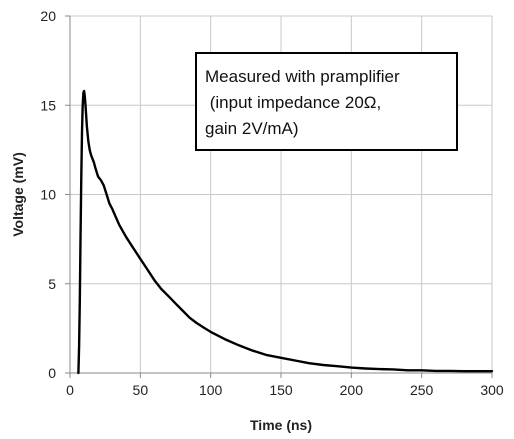  Describe the element at coordinates (48, 105) in the screenshot. I see `y-tick-label: 15` at that location.